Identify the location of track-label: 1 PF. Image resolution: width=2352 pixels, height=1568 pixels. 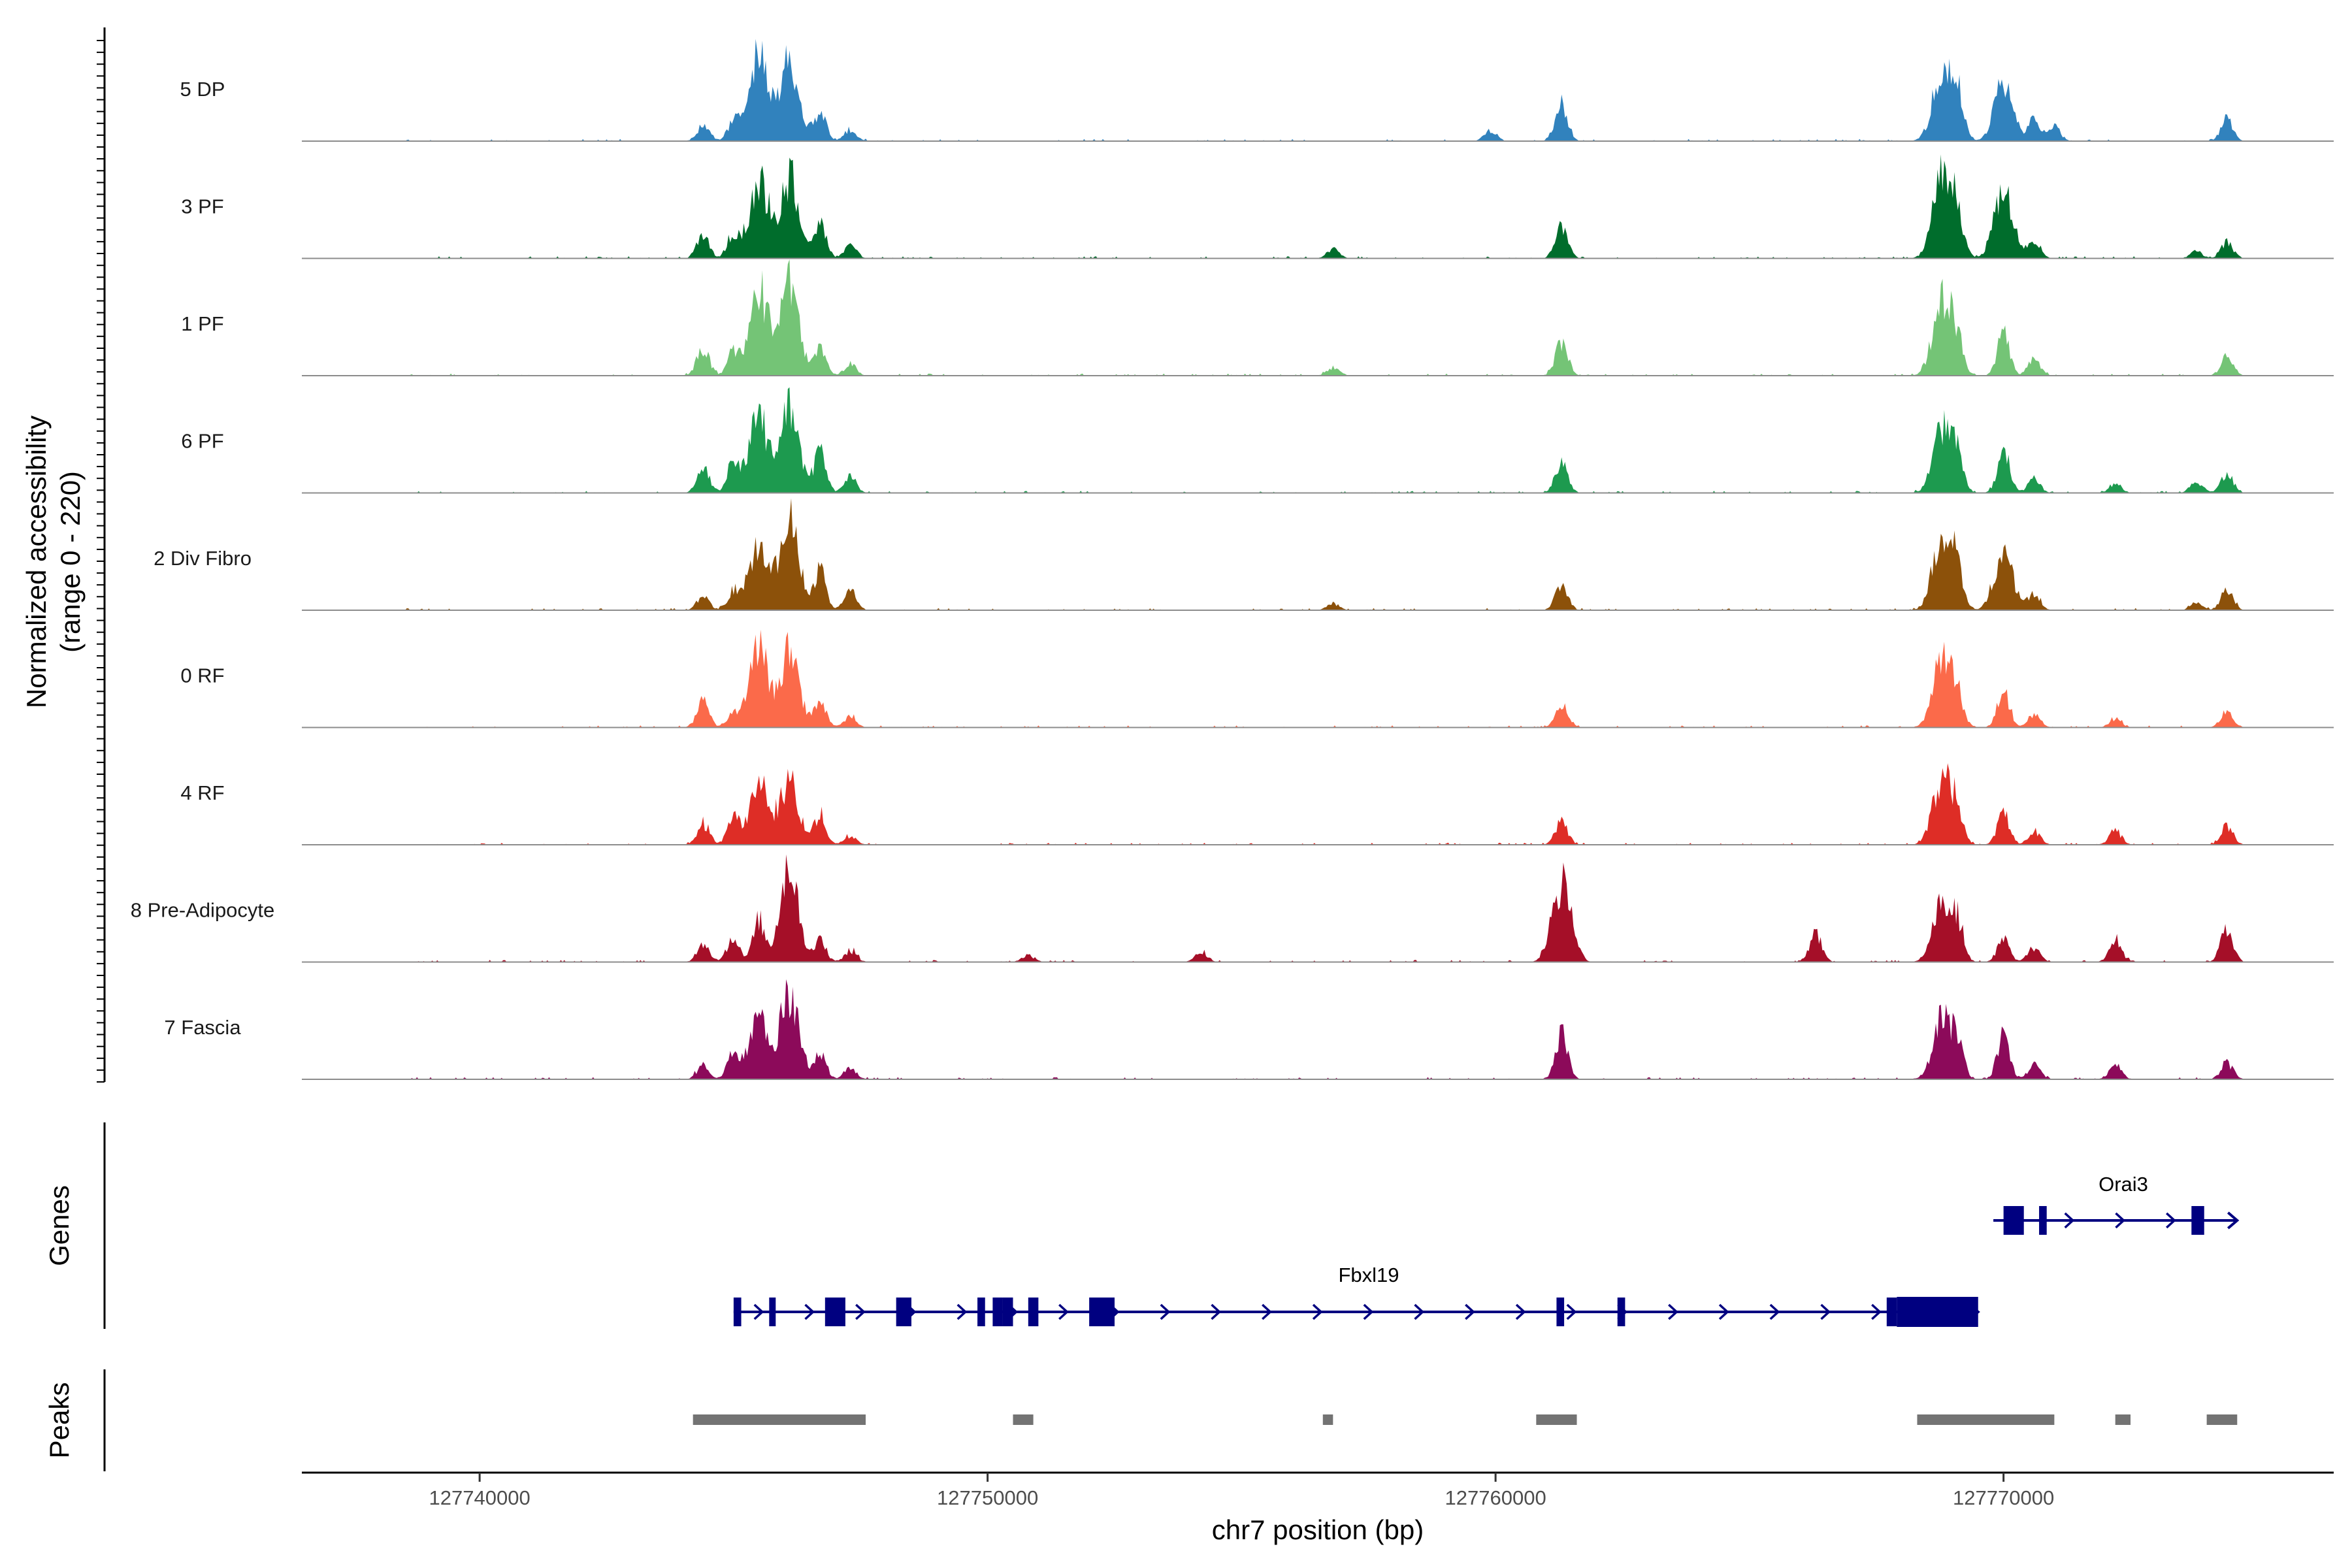
(202, 323).